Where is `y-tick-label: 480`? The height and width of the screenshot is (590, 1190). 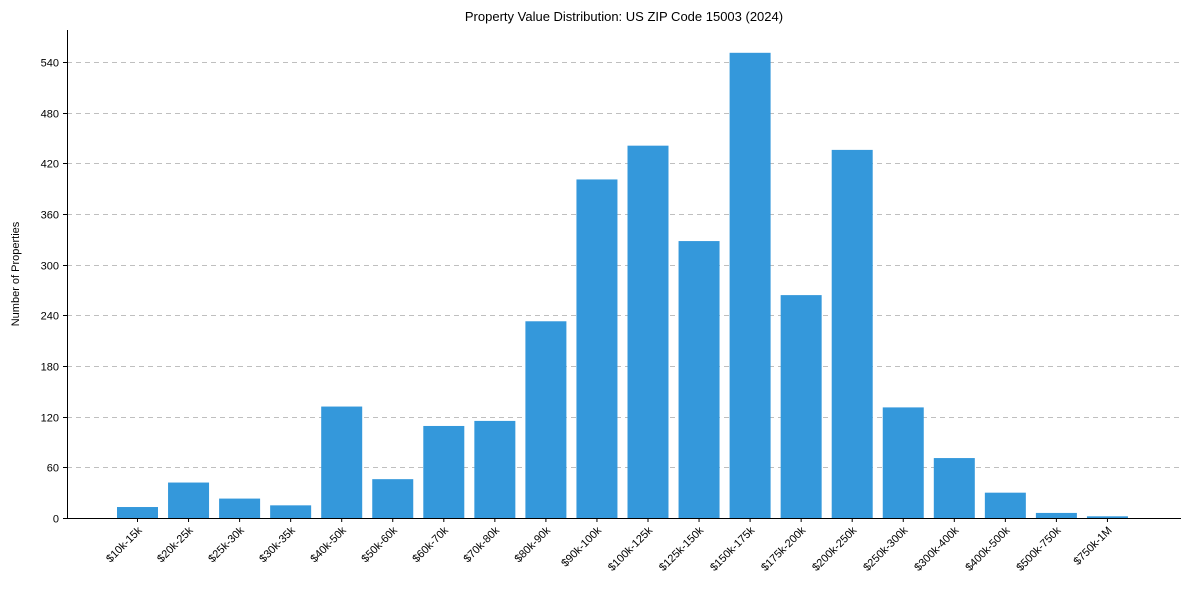
y-tick-label: 480 is located at coordinates (50, 115).